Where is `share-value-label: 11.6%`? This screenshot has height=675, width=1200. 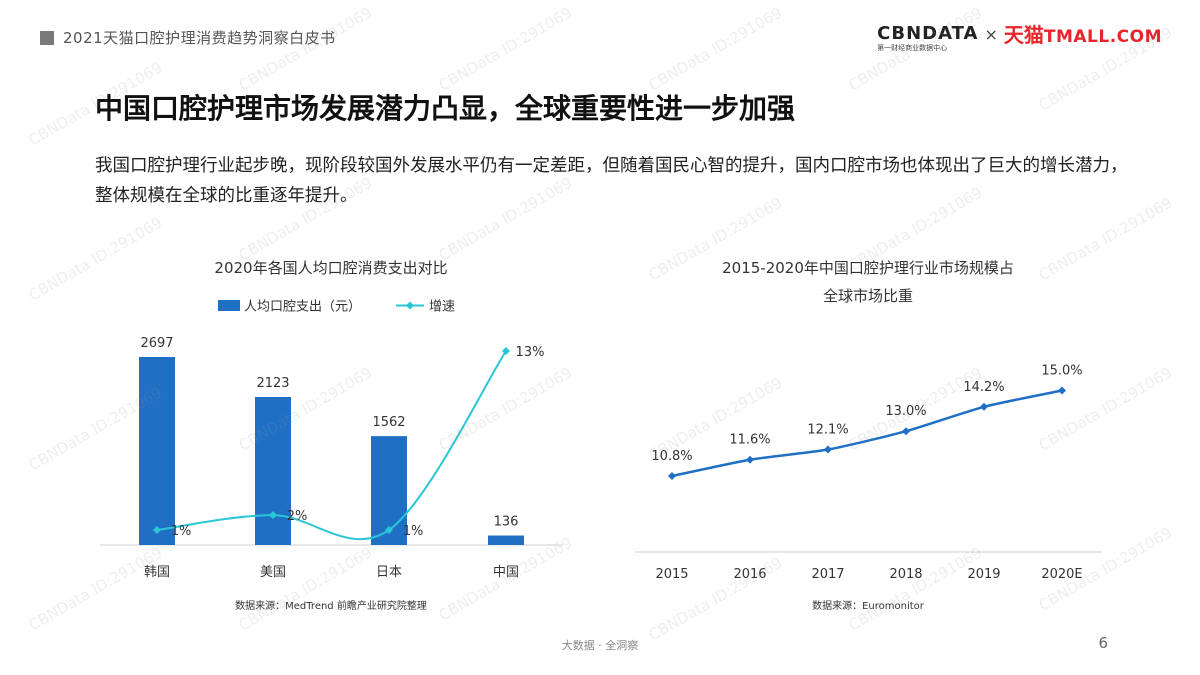 share-value-label: 11.6% is located at coordinates (749, 440).